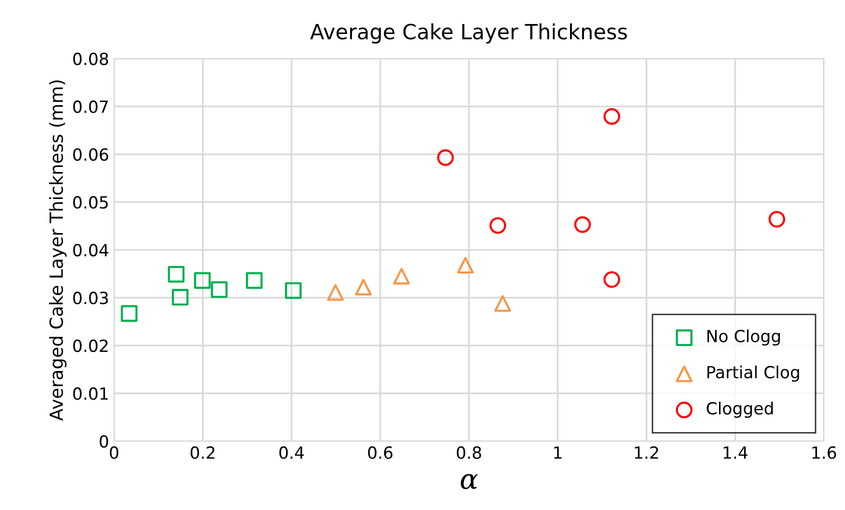  What do you see at coordinates (558, 452) in the screenshot?
I see `x-tick-label: 1` at bounding box center [558, 452].